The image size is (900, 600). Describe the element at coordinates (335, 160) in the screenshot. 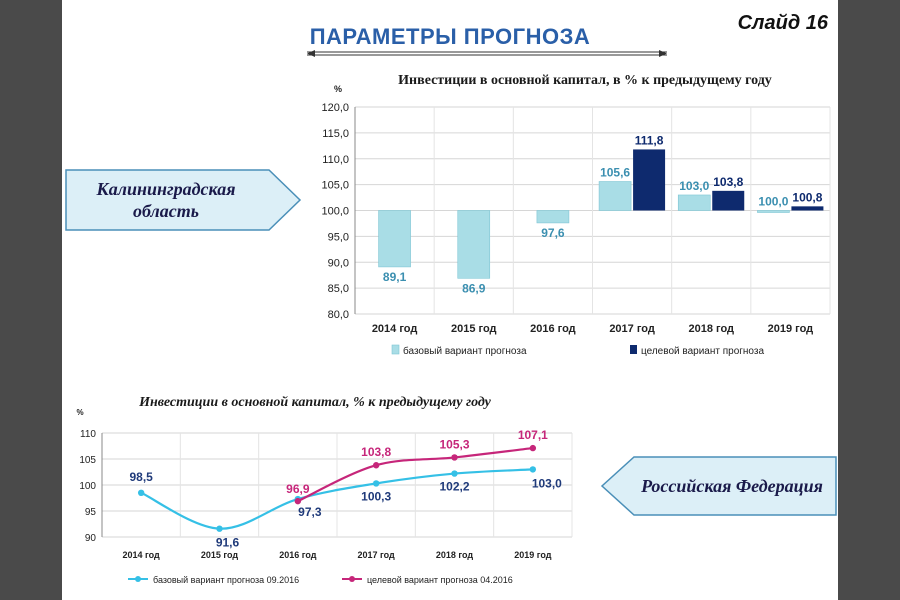

I see `bar-chart-ytick: 110,0` at that location.